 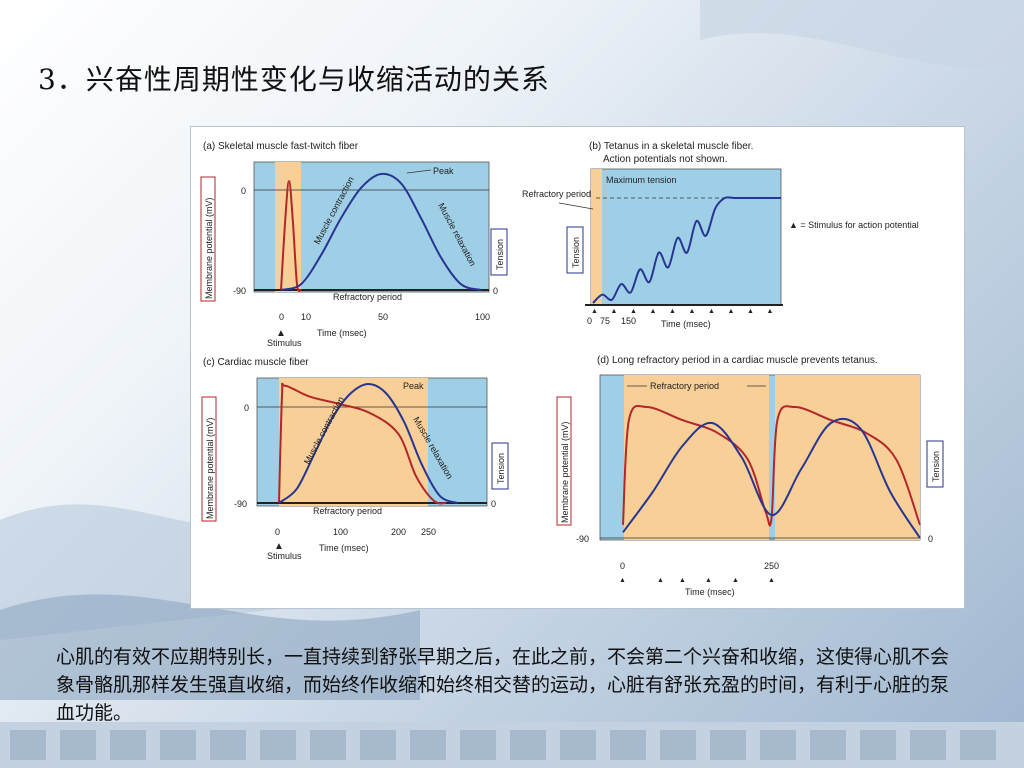 I want to click on panel-b-y2label: Tension, so click(x=576, y=252).